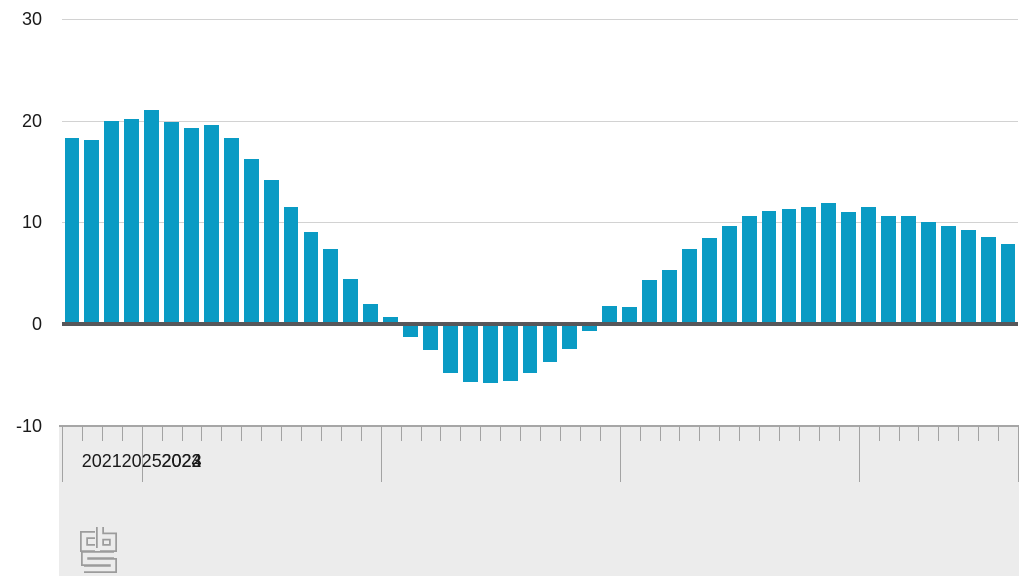 This screenshot has width=1024, height=576. What do you see at coordinates (87, 541) in the screenshot?
I see `cbs-logo-c` at bounding box center [87, 541].